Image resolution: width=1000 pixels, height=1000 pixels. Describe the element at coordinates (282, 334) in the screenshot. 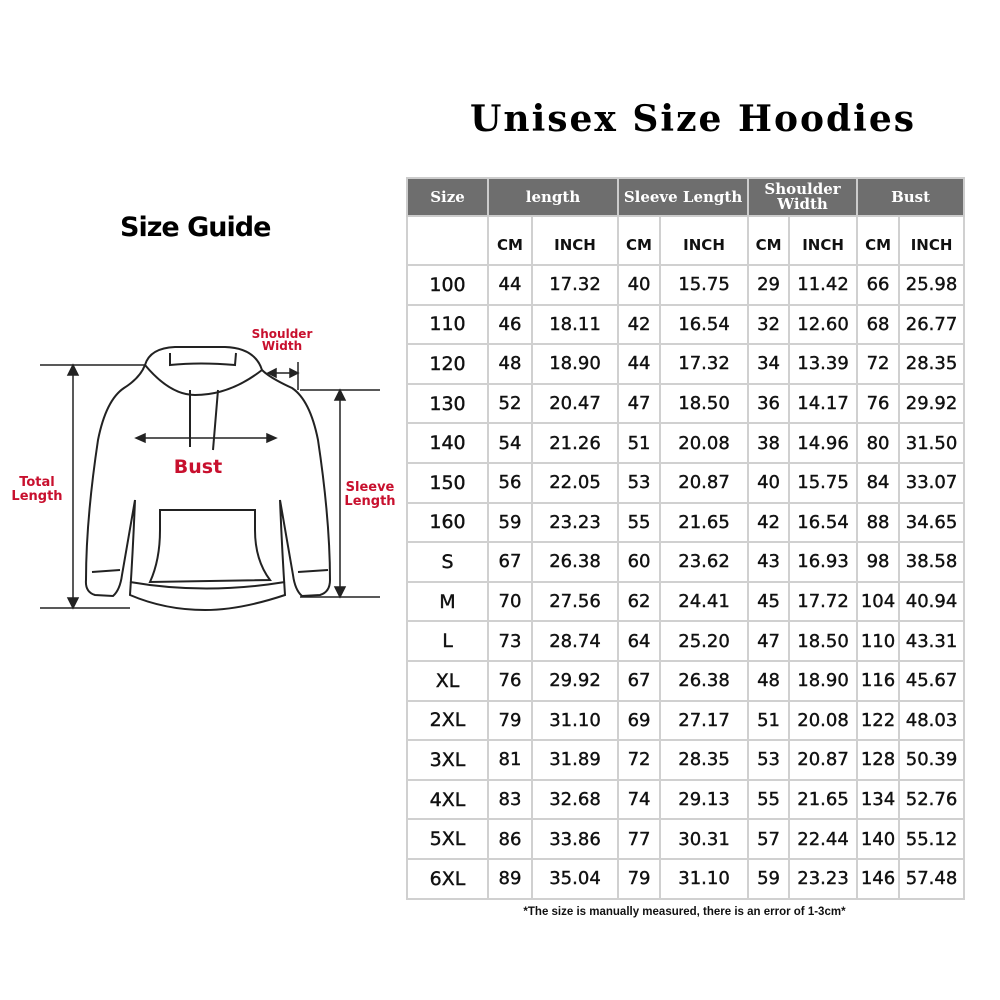

I see `shoulder-width-label-1: Shoulder` at that location.